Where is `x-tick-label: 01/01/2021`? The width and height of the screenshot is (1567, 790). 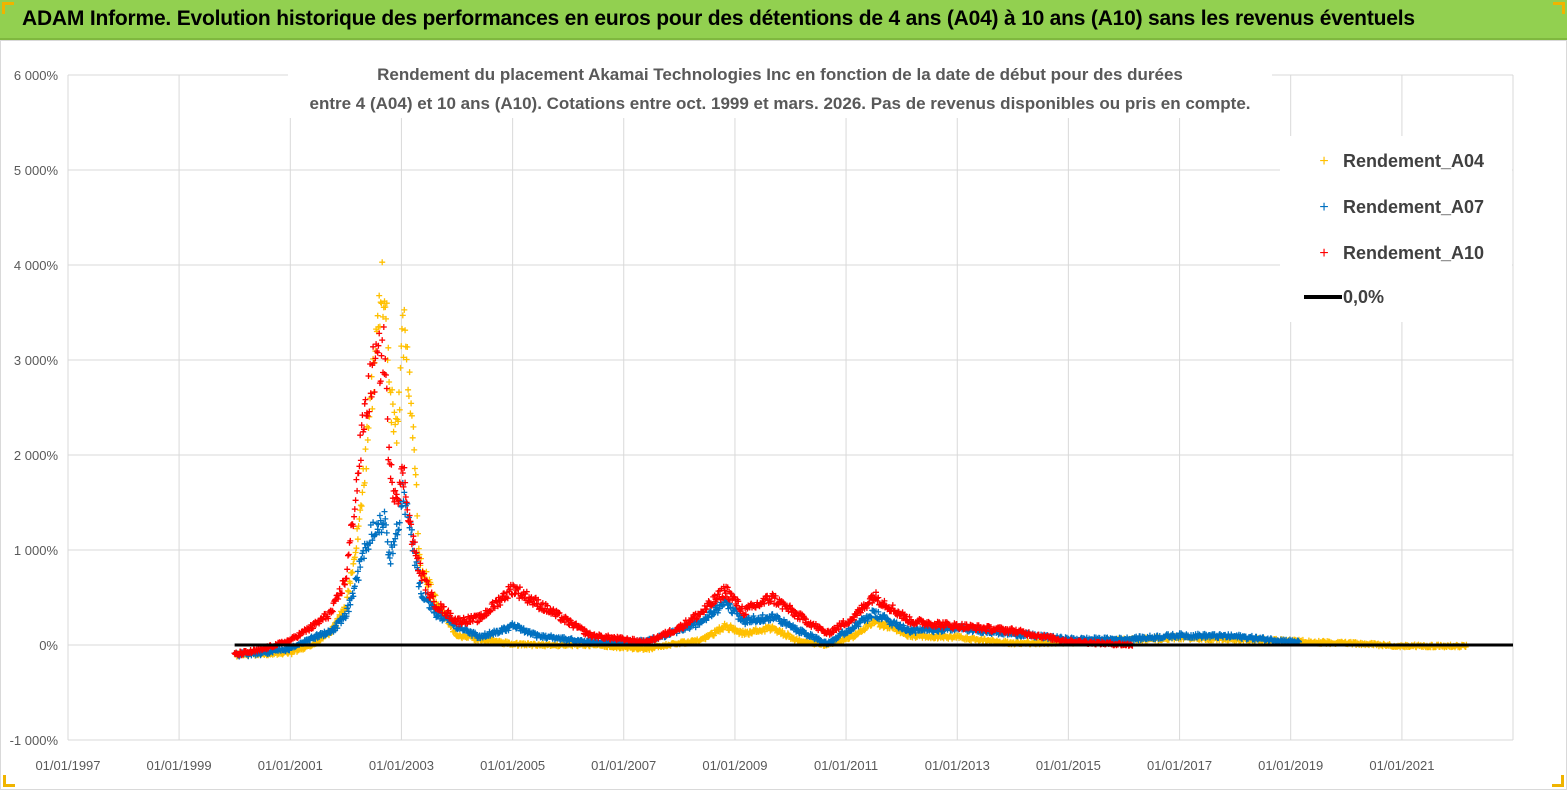
x-tick-label: 01/01/2021 is located at coordinates (1401, 765).